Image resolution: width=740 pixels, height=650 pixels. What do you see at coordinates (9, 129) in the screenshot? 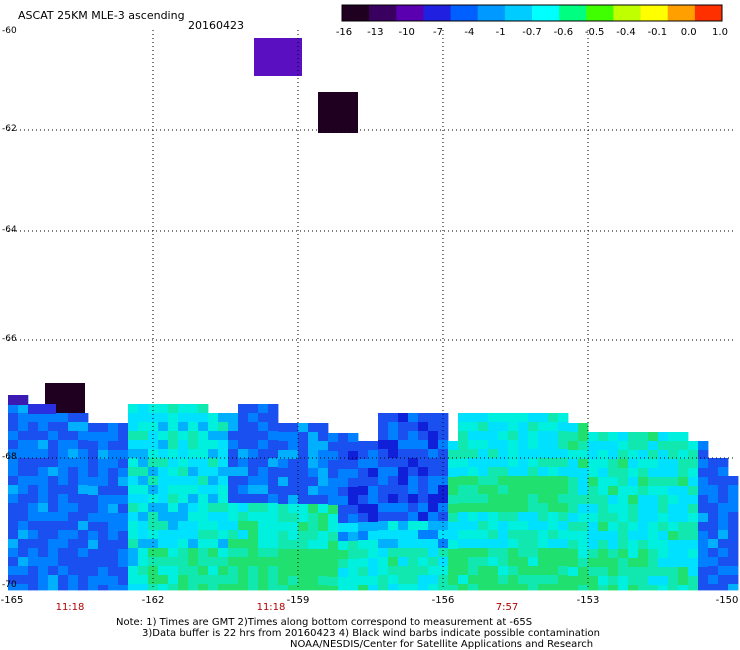
I see `lat-label: -62` at bounding box center [9, 129].